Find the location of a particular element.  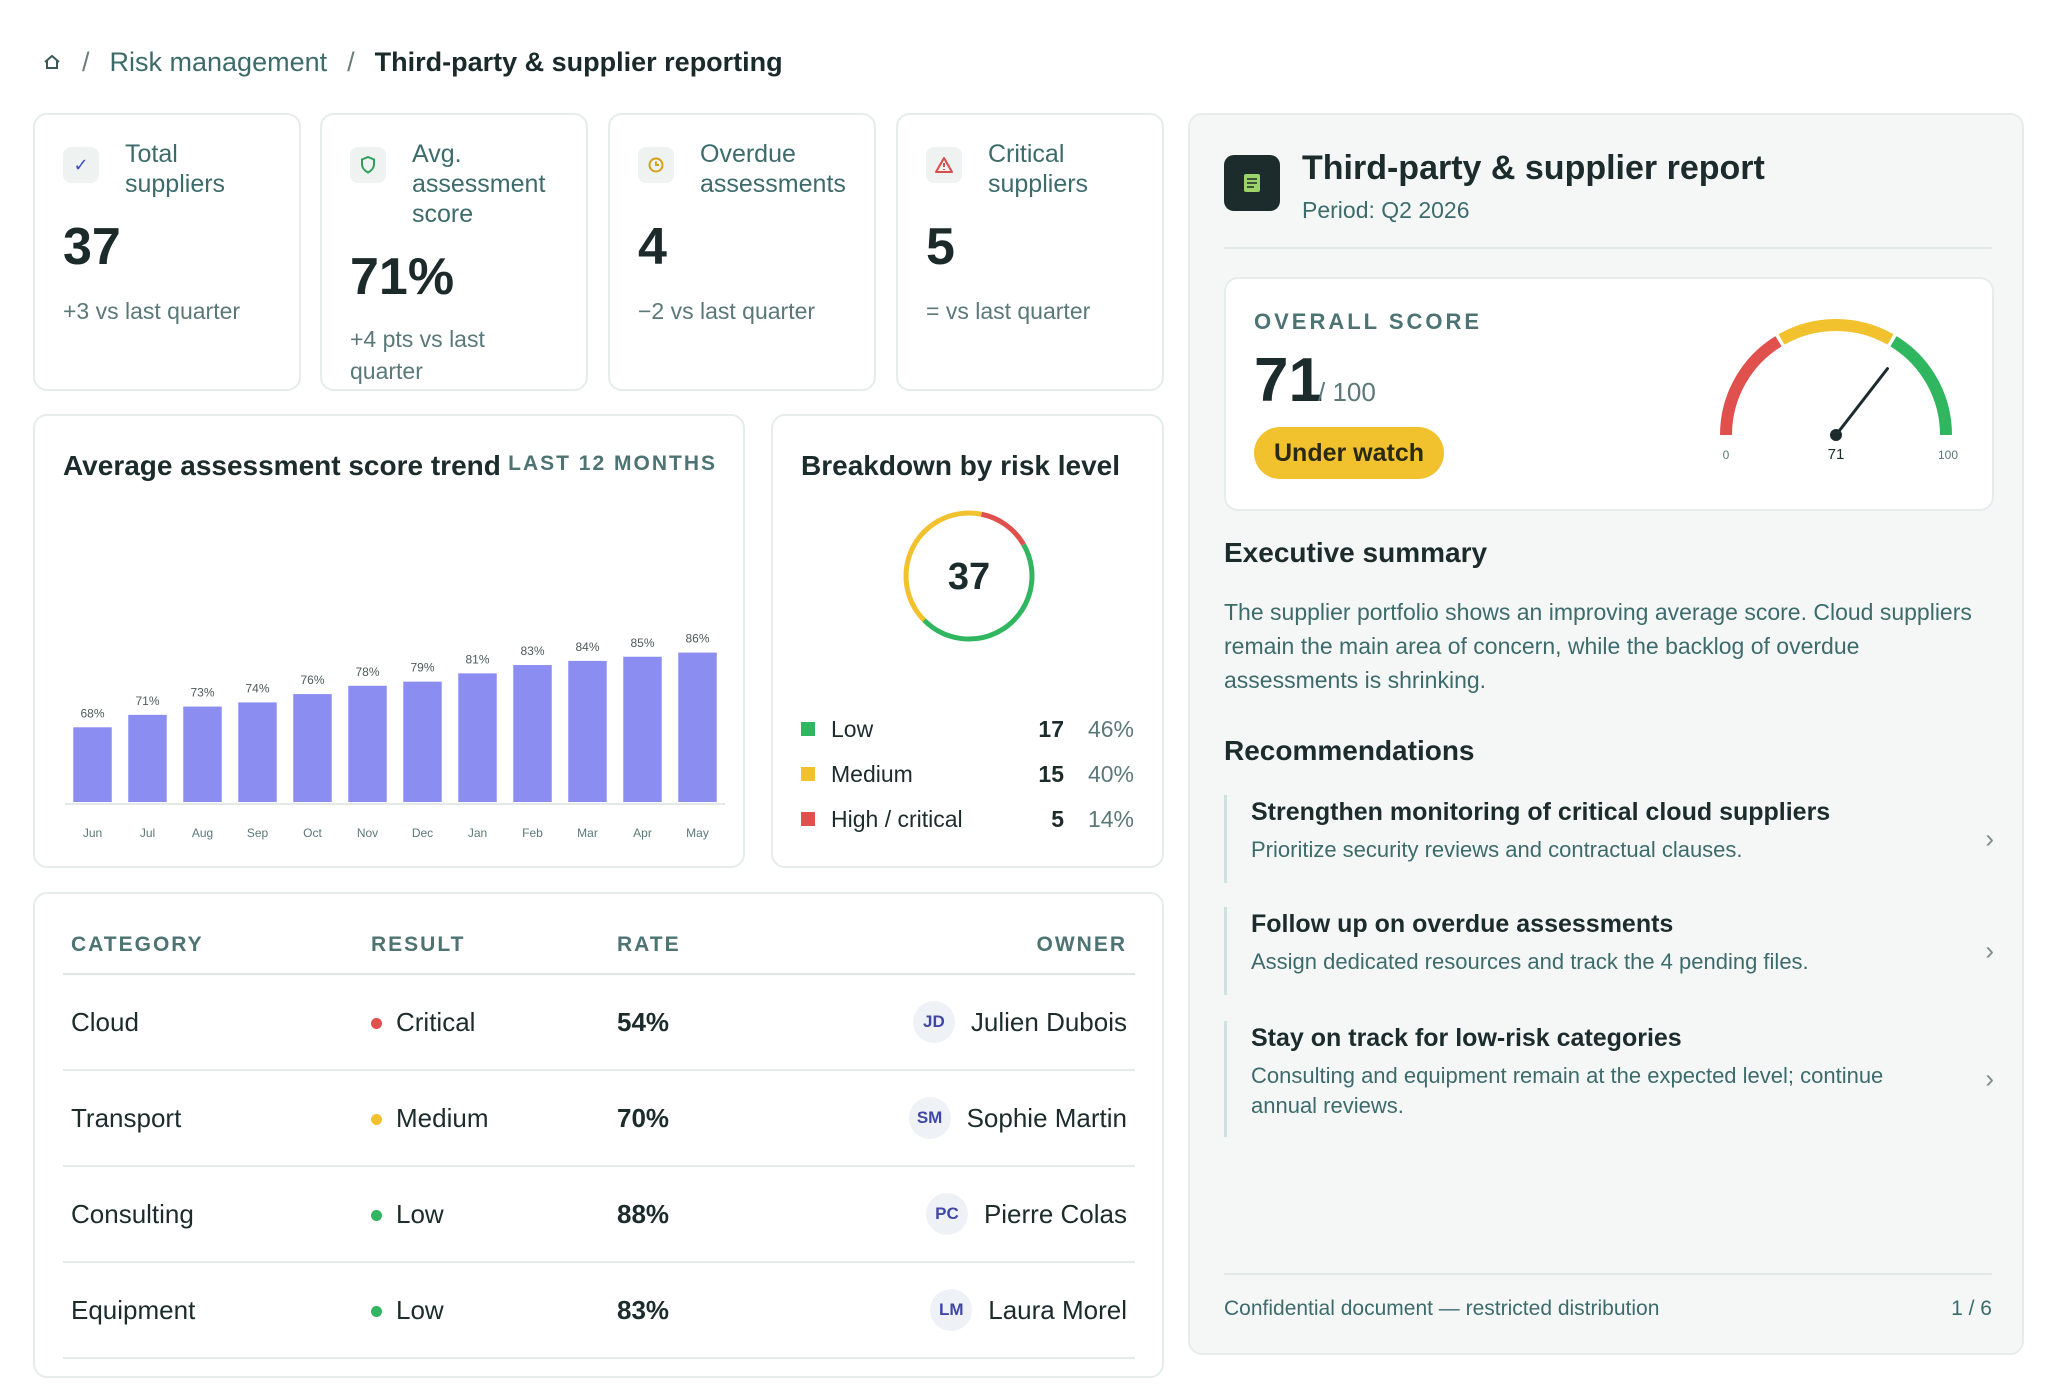

bar-nov is located at coordinates (367, 743).